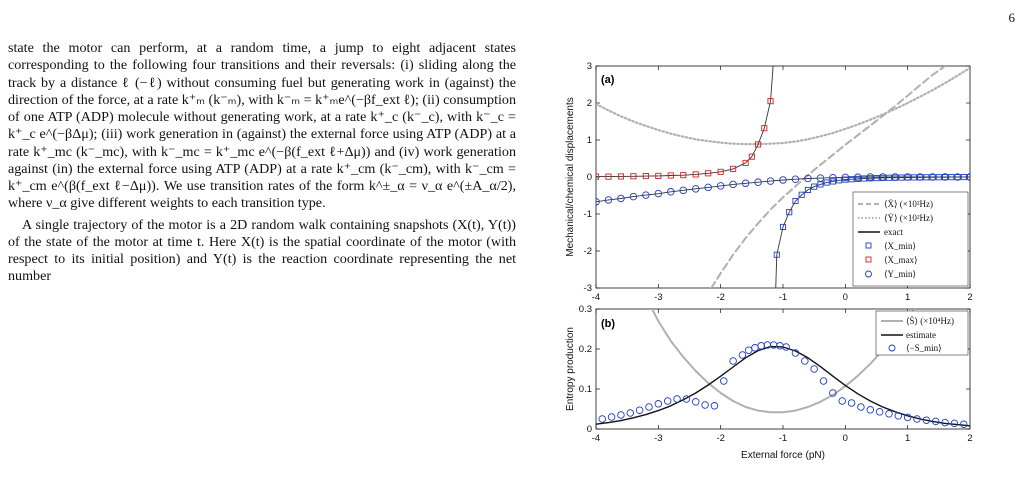 The height and width of the screenshot is (497, 1029). I want to click on panel-b-plot, so click(783, 368).